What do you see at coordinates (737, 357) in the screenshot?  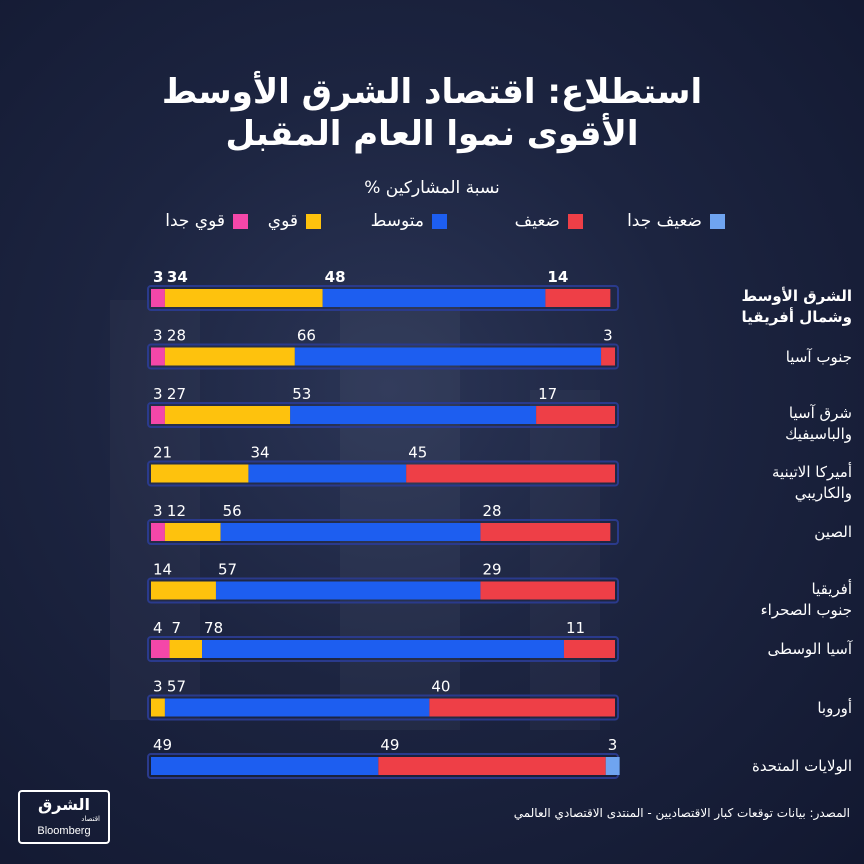 I see `category-label: جنوب آسيا` at bounding box center [737, 357].